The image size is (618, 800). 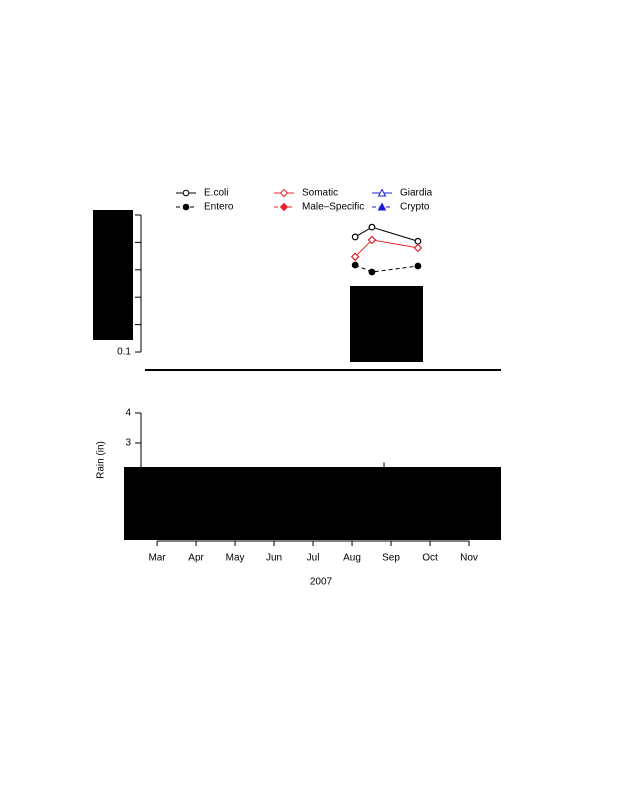 What do you see at coordinates (352, 558) in the screenshot?
I see `x-tick-label: Aug` at bounding box center [352, 558].